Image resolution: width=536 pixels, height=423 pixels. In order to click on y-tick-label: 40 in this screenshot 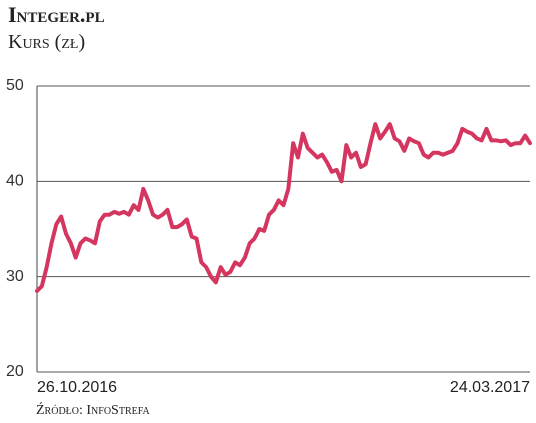, I will do `click(15, 181)`.